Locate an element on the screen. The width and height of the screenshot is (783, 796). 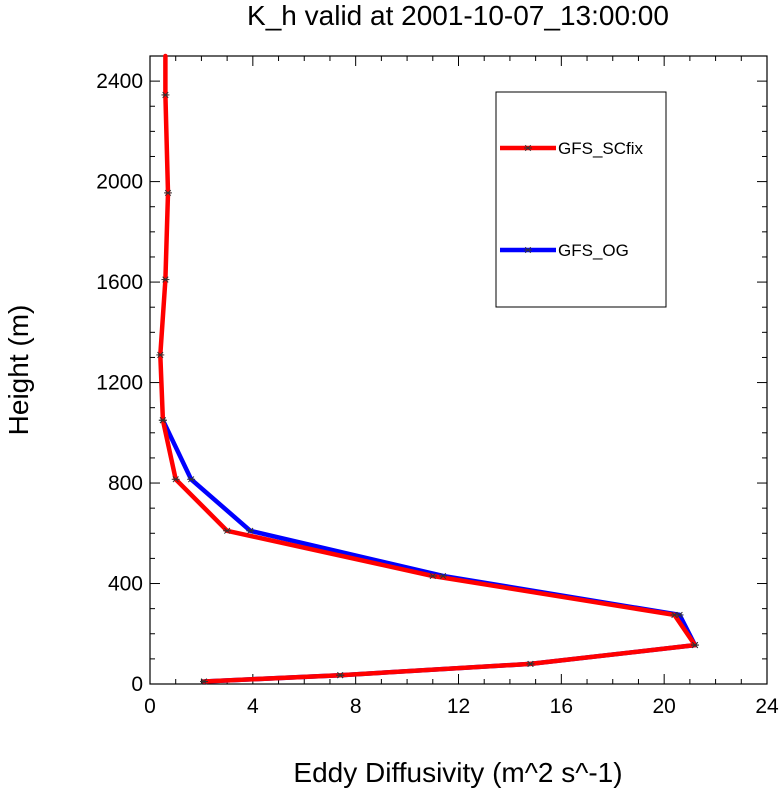
y-tick-label: 2000 is located at coordinates (119, 182).